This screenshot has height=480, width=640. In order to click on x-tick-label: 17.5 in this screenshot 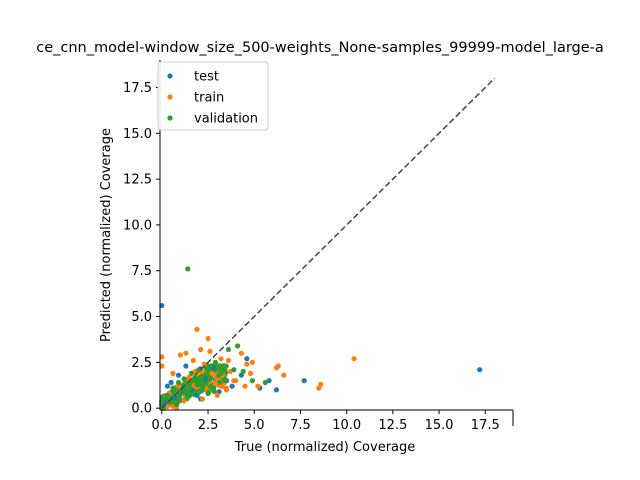, I will do `click(485, 425)`.